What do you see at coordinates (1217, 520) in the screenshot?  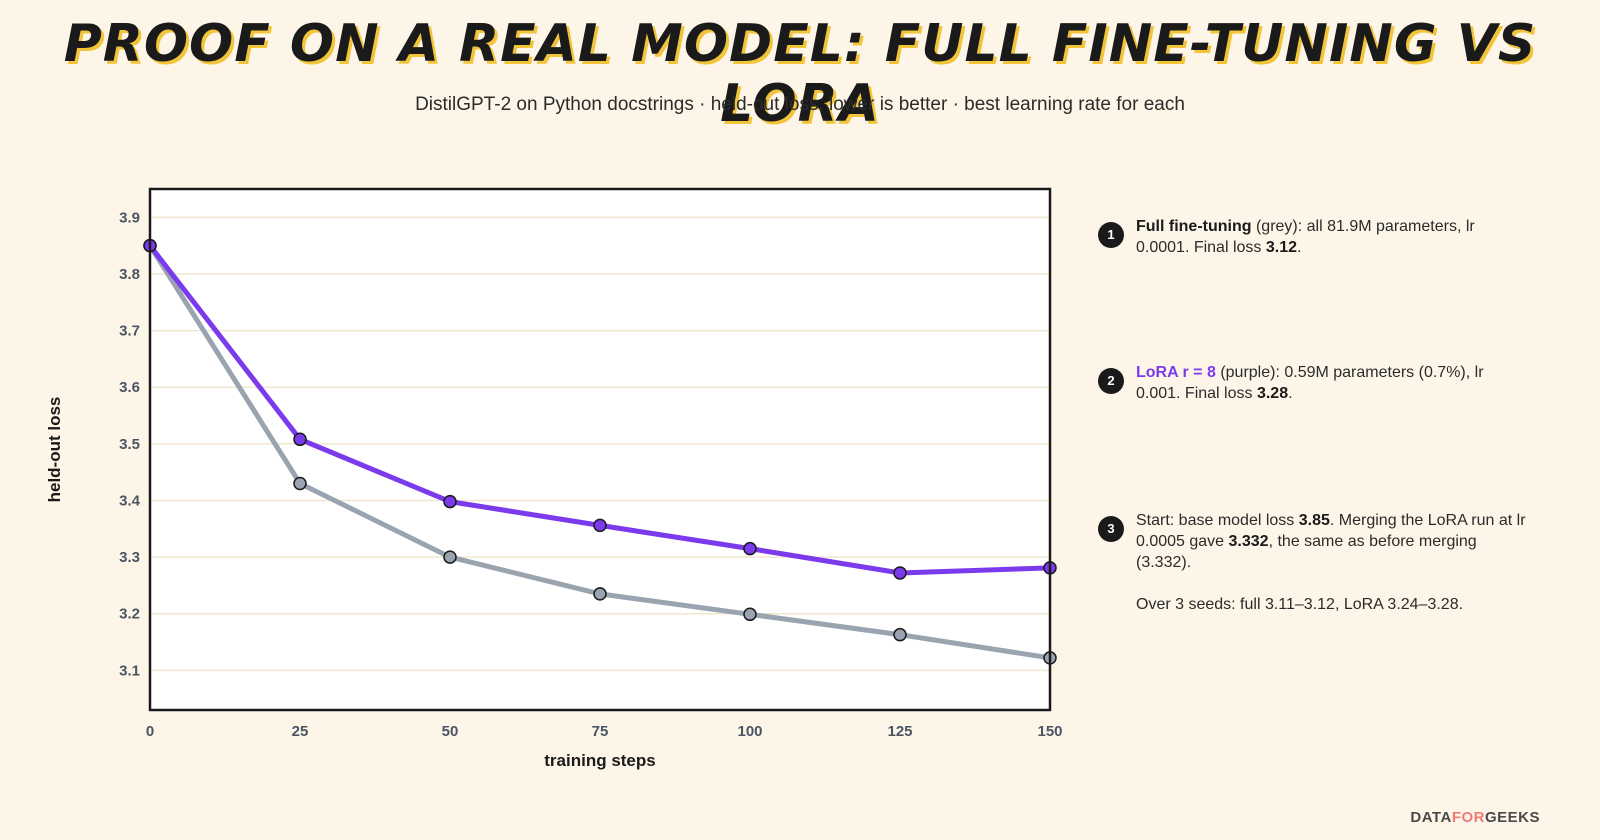 I see `note-body: Start: base model loss` at bounding box center [1217, 520].